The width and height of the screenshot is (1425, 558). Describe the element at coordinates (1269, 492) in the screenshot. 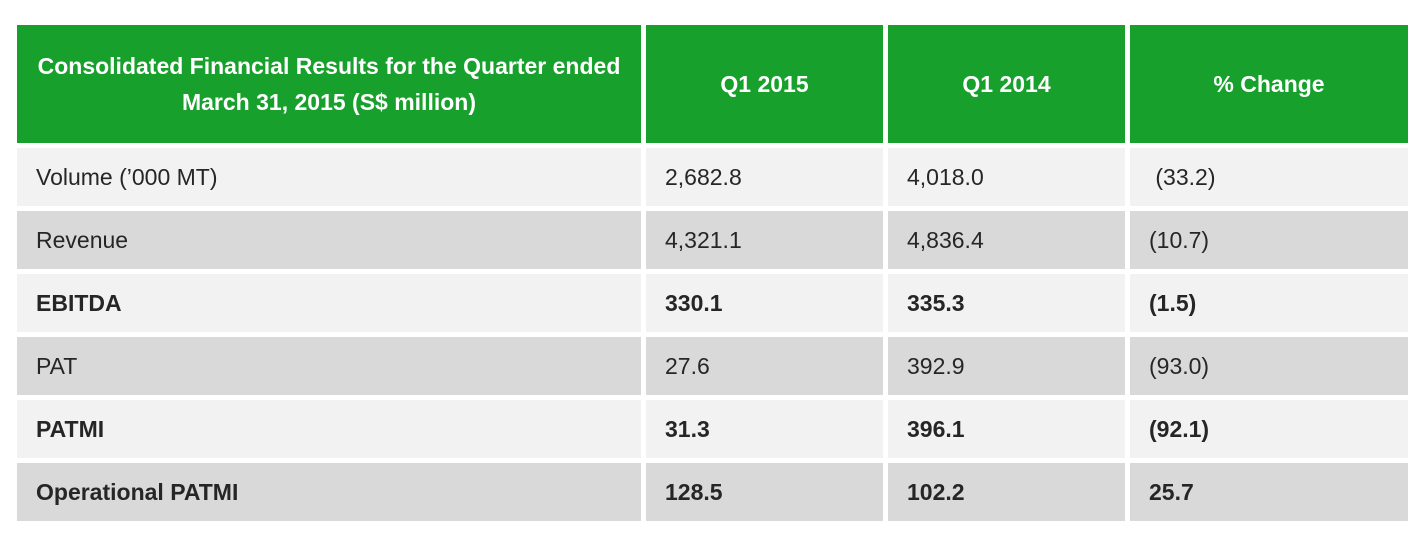

I see `value-pct-change: 25.7` at that location.